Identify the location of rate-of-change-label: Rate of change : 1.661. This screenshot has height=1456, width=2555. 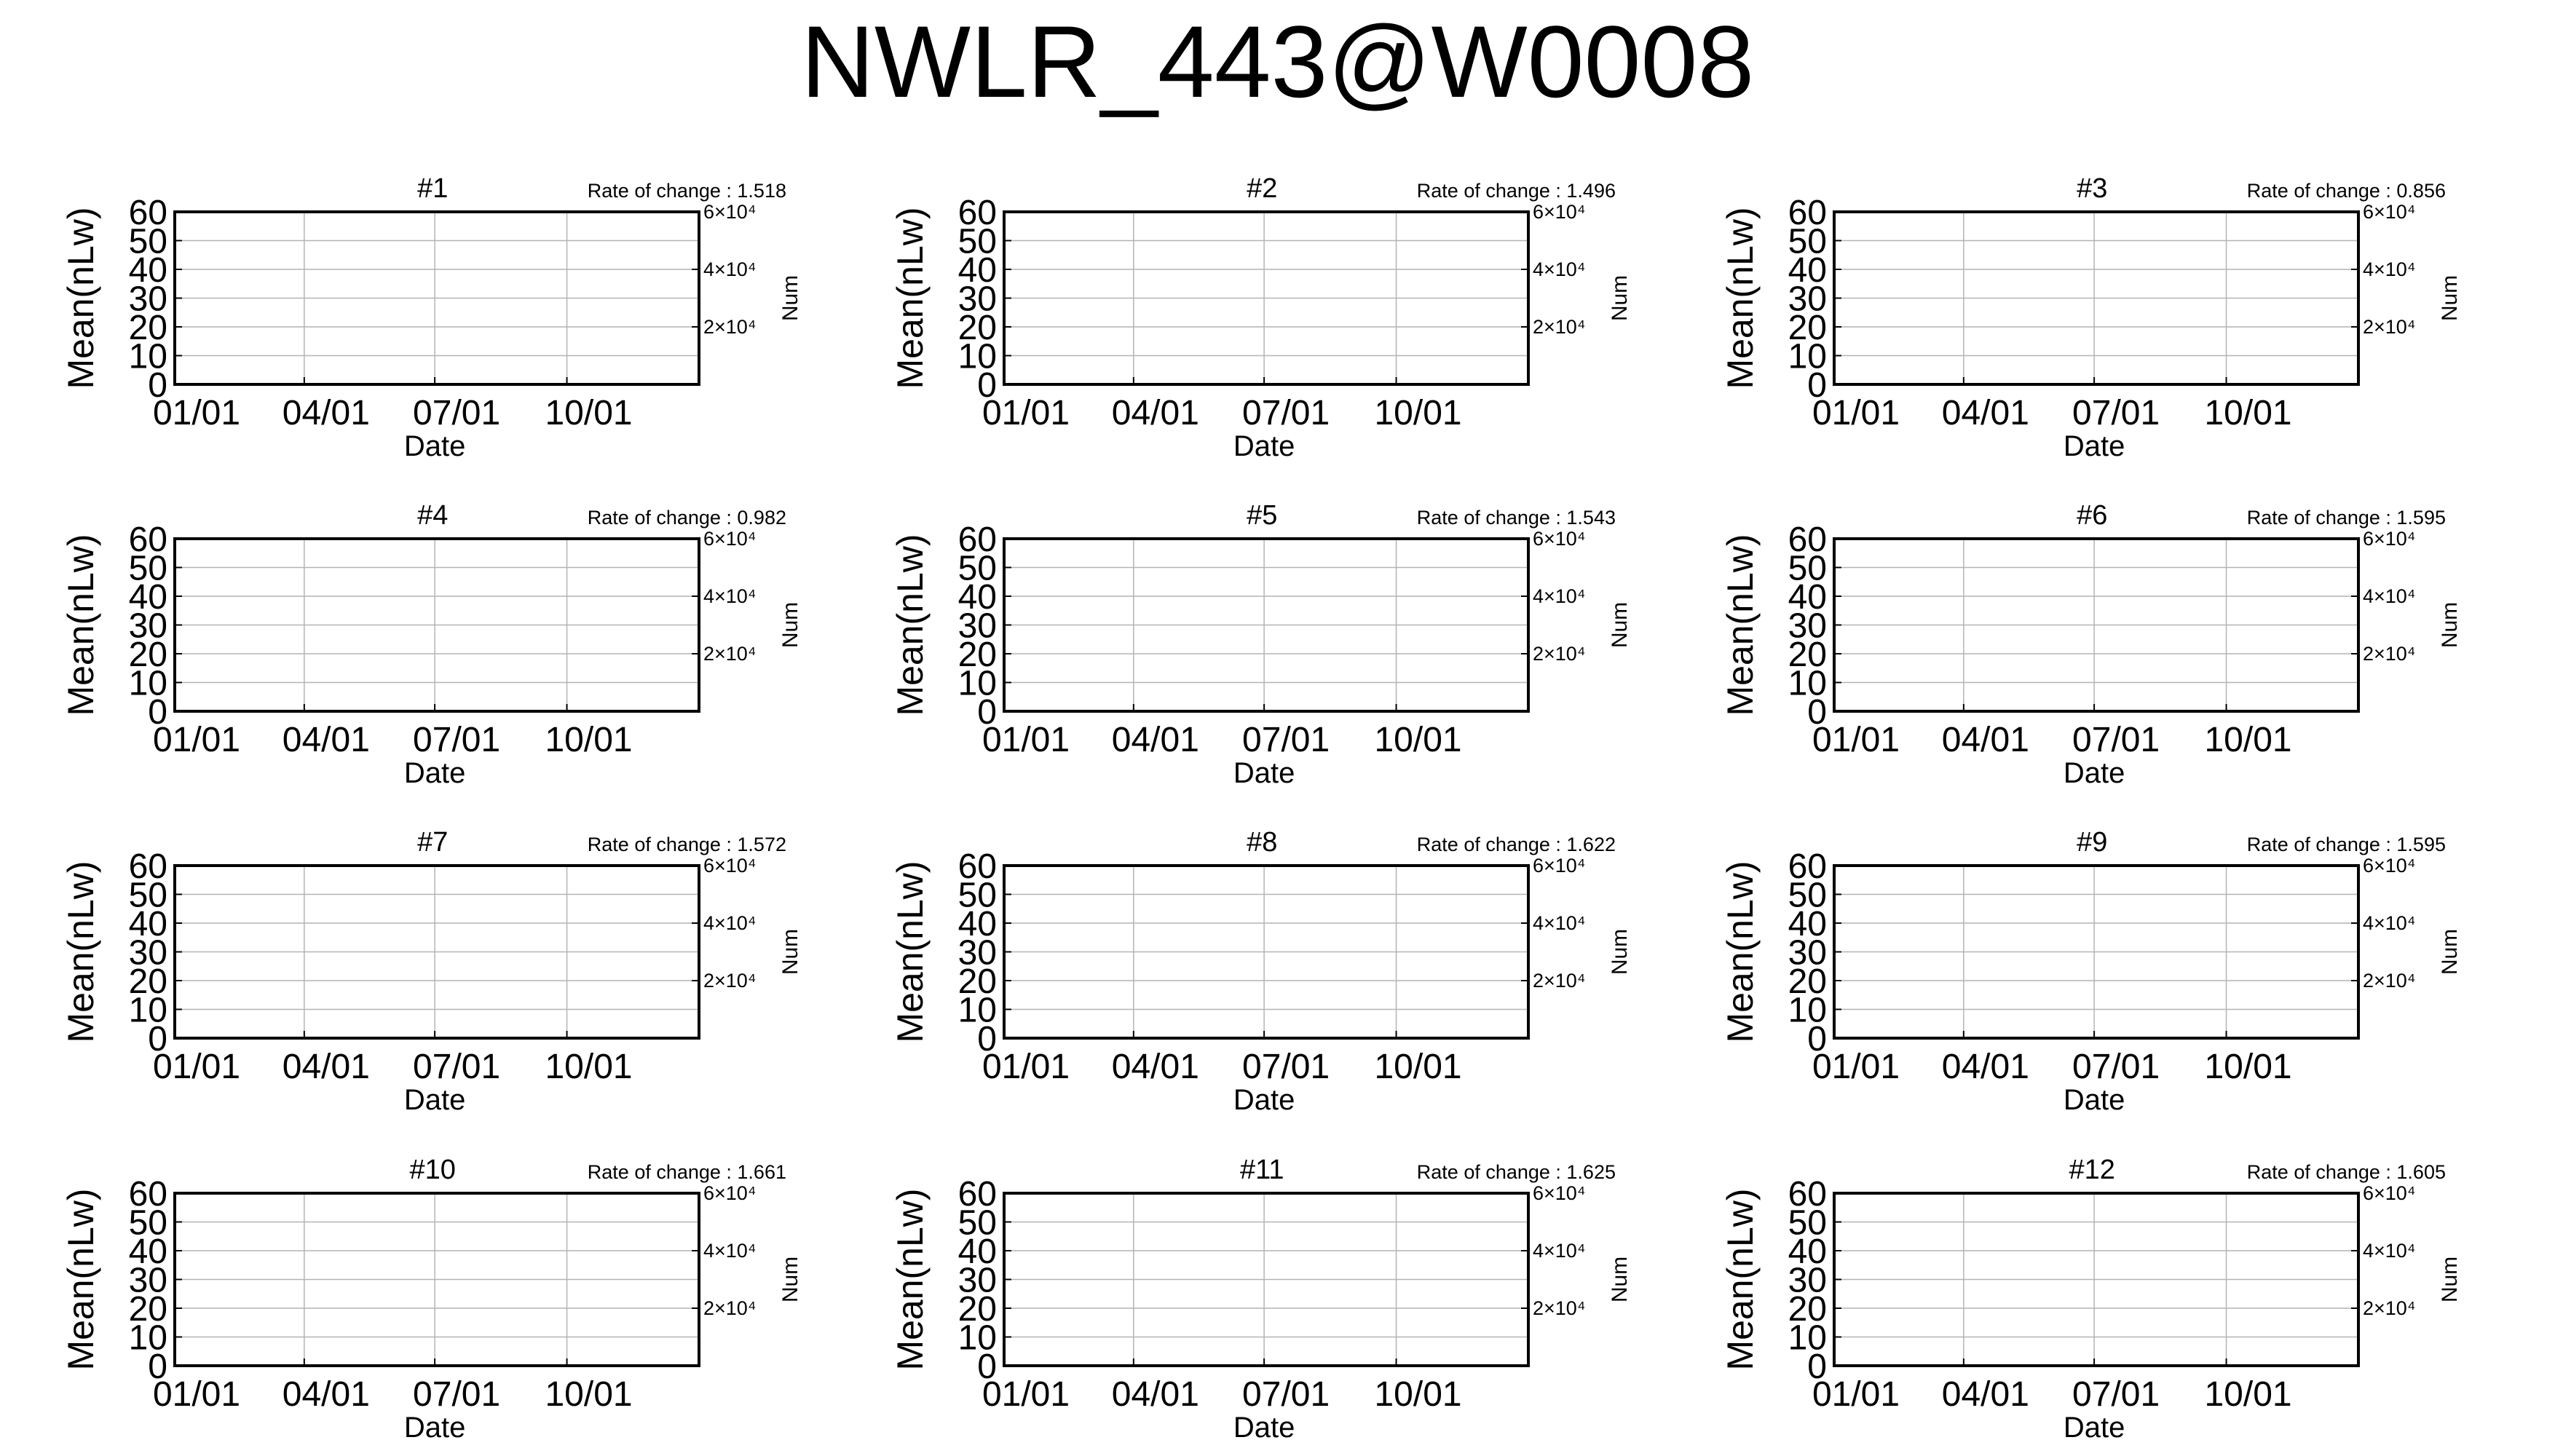
(687, 1172).